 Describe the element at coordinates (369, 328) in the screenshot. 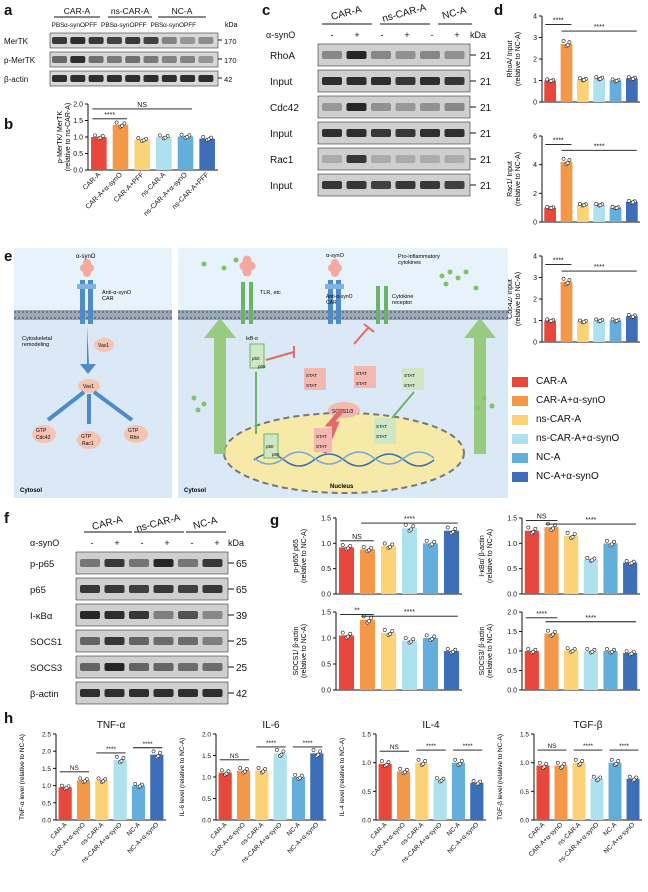

I see `inhibition-bar` at that location.